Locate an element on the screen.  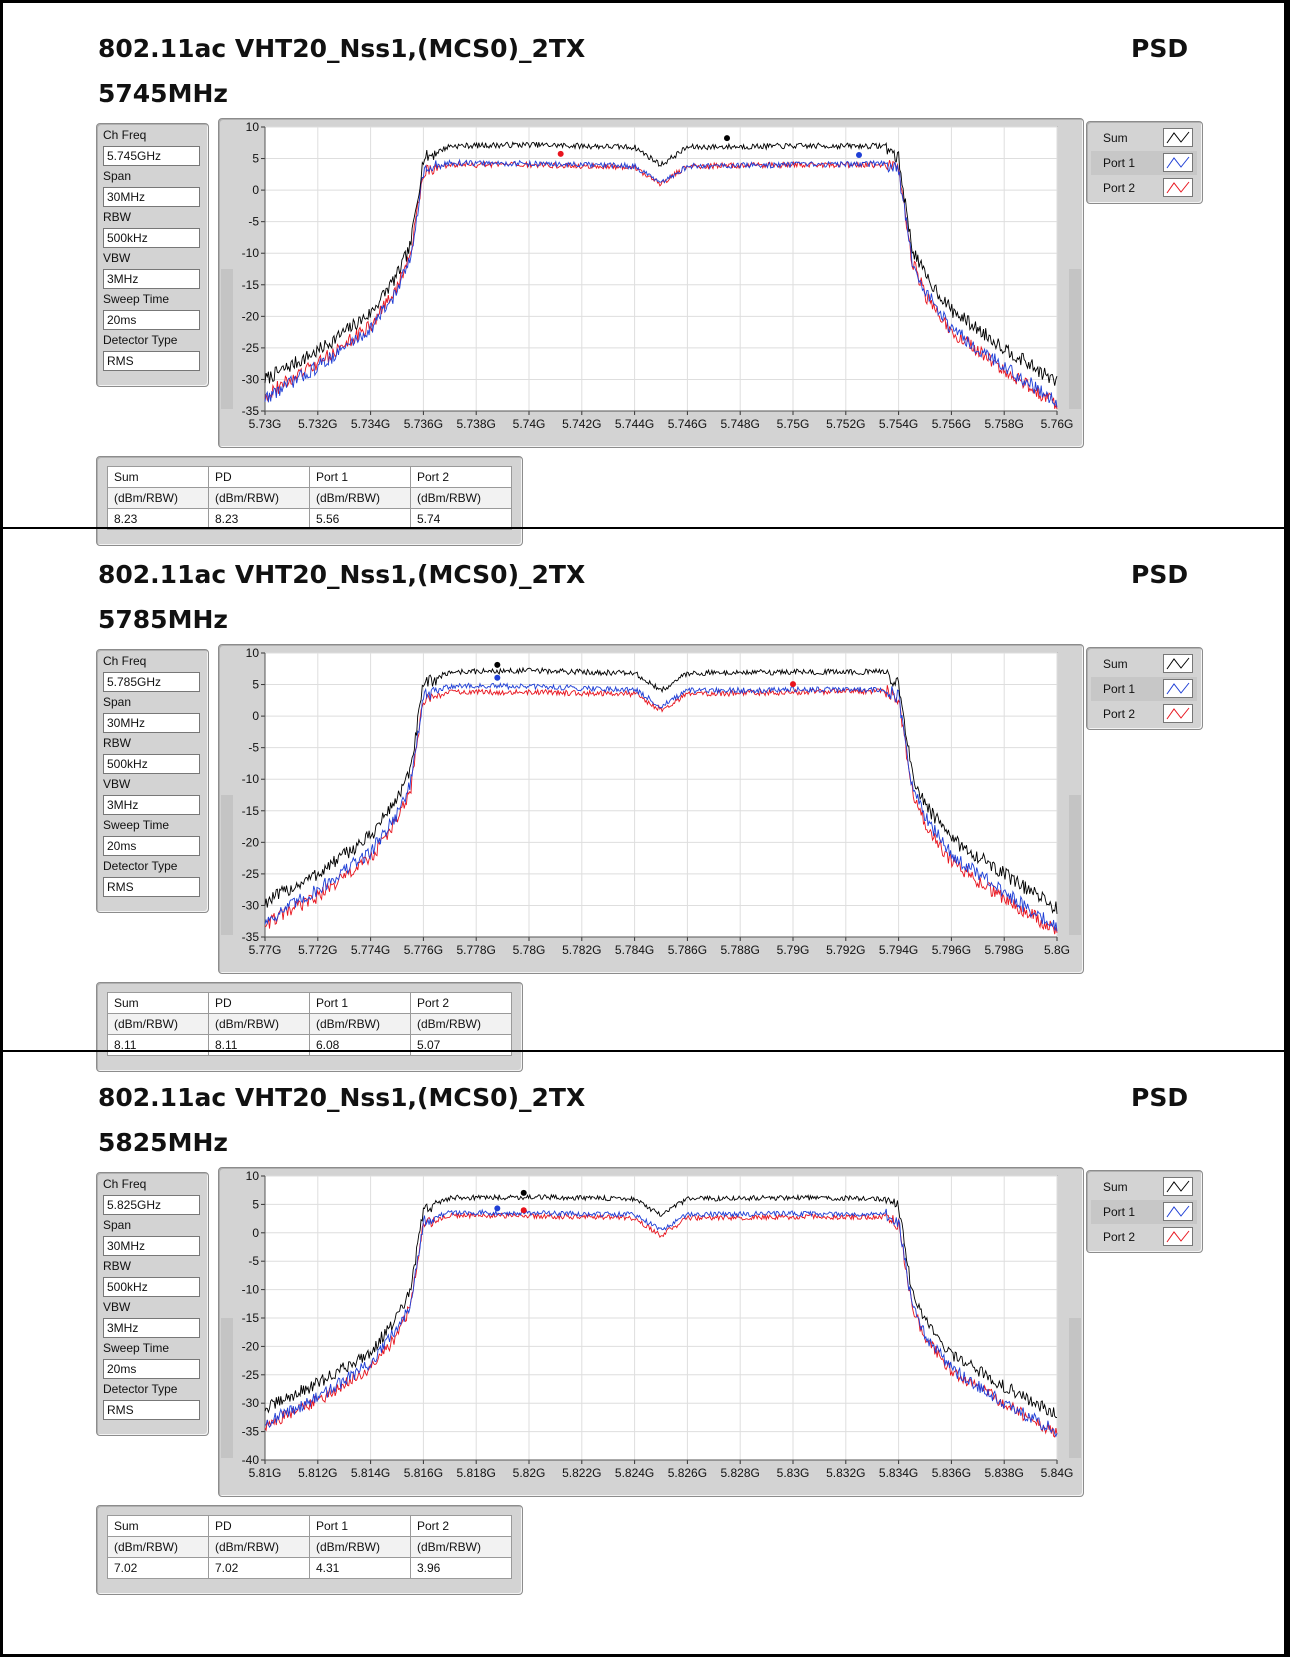
setting-value: 5.785GHz is located at coordinates (151, 682).